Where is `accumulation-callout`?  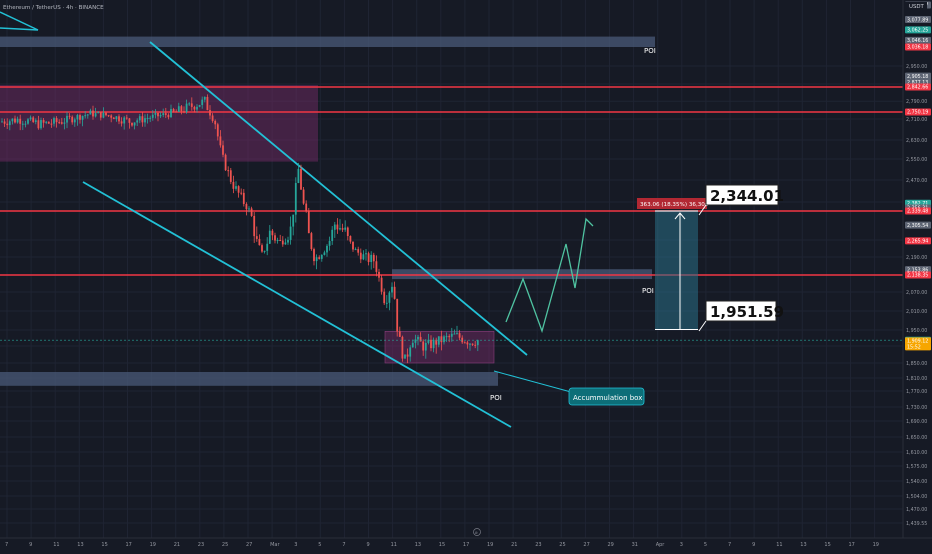
accumulation-callout is located at coordinates (606, 396).